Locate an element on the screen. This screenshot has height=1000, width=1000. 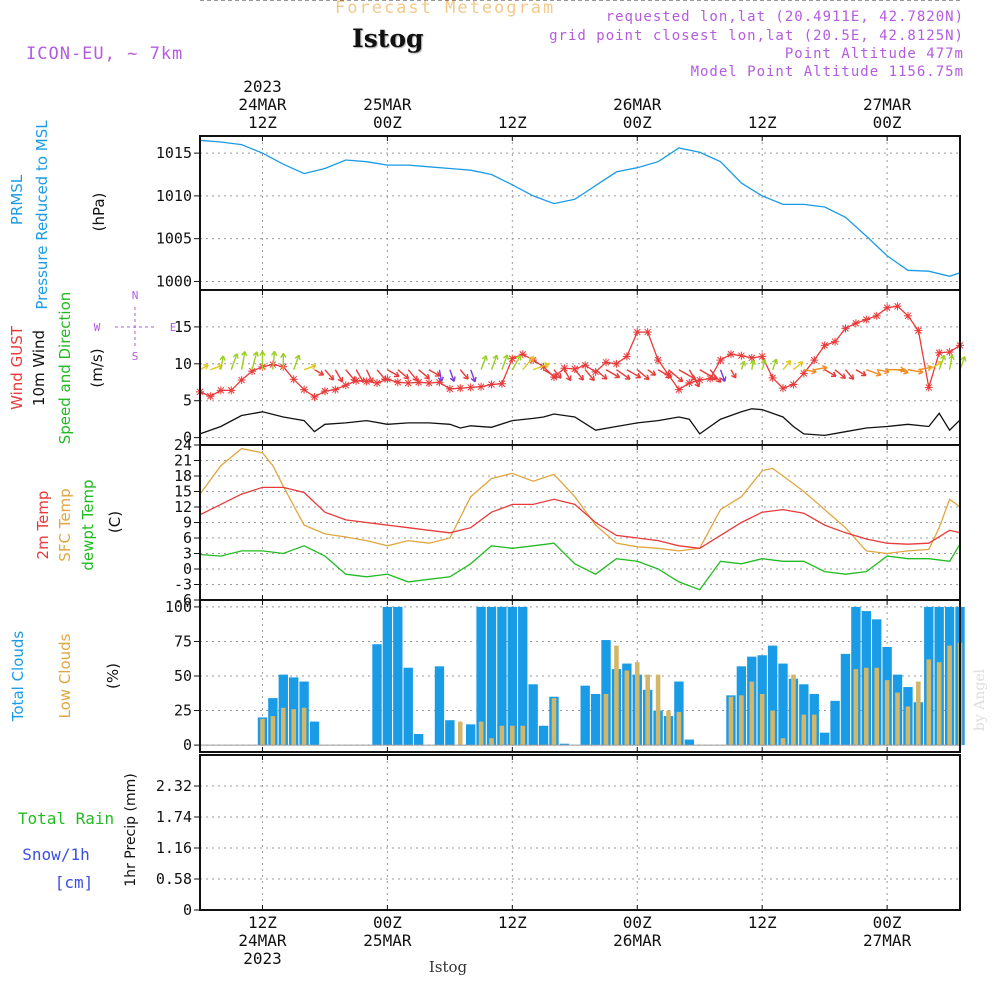
pressure-line is located at coordinates (580, 208).